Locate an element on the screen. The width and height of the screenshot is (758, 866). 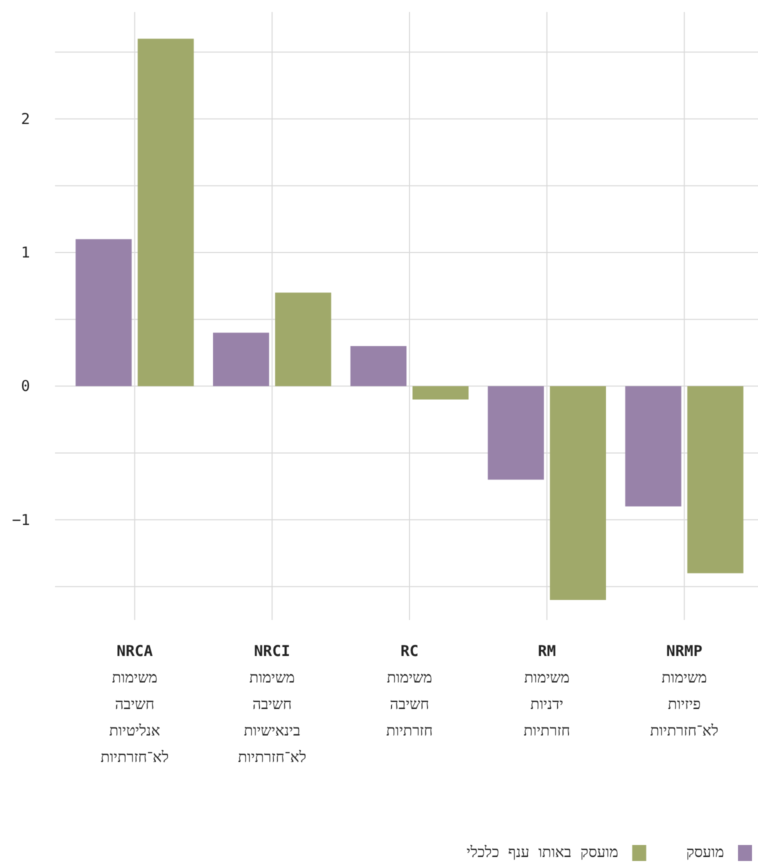
y-tick-label: 0 is located at coordinates (25, 386).